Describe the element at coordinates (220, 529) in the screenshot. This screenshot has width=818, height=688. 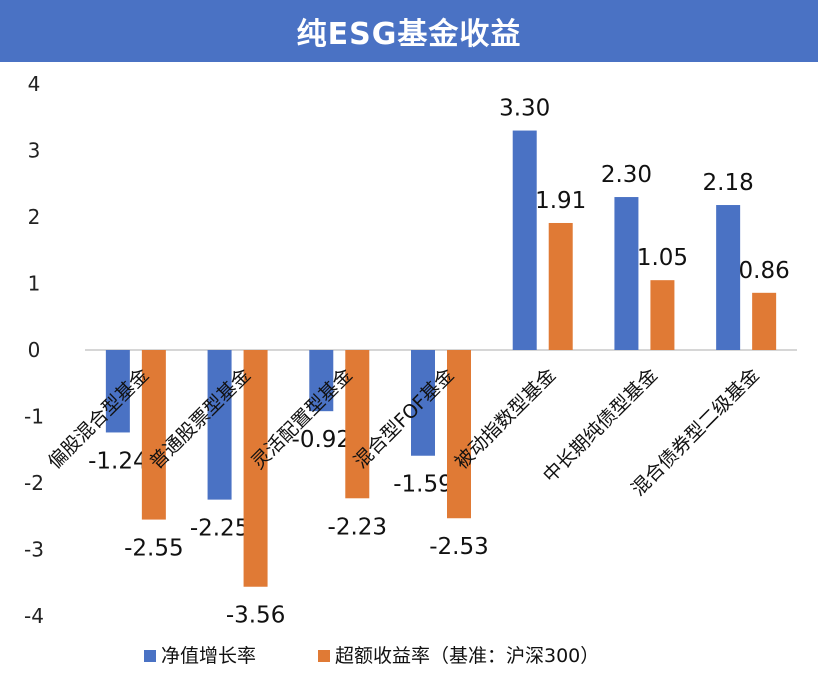
I see `data-label: -2.25` at that location.